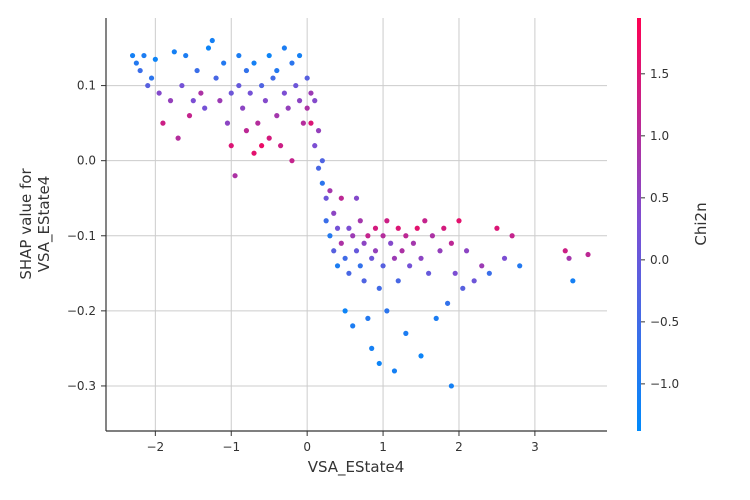 The height and width of the screenshot is (500, 750). I want to click on colorbar-tick-label: 0.5, so click(659, 198).